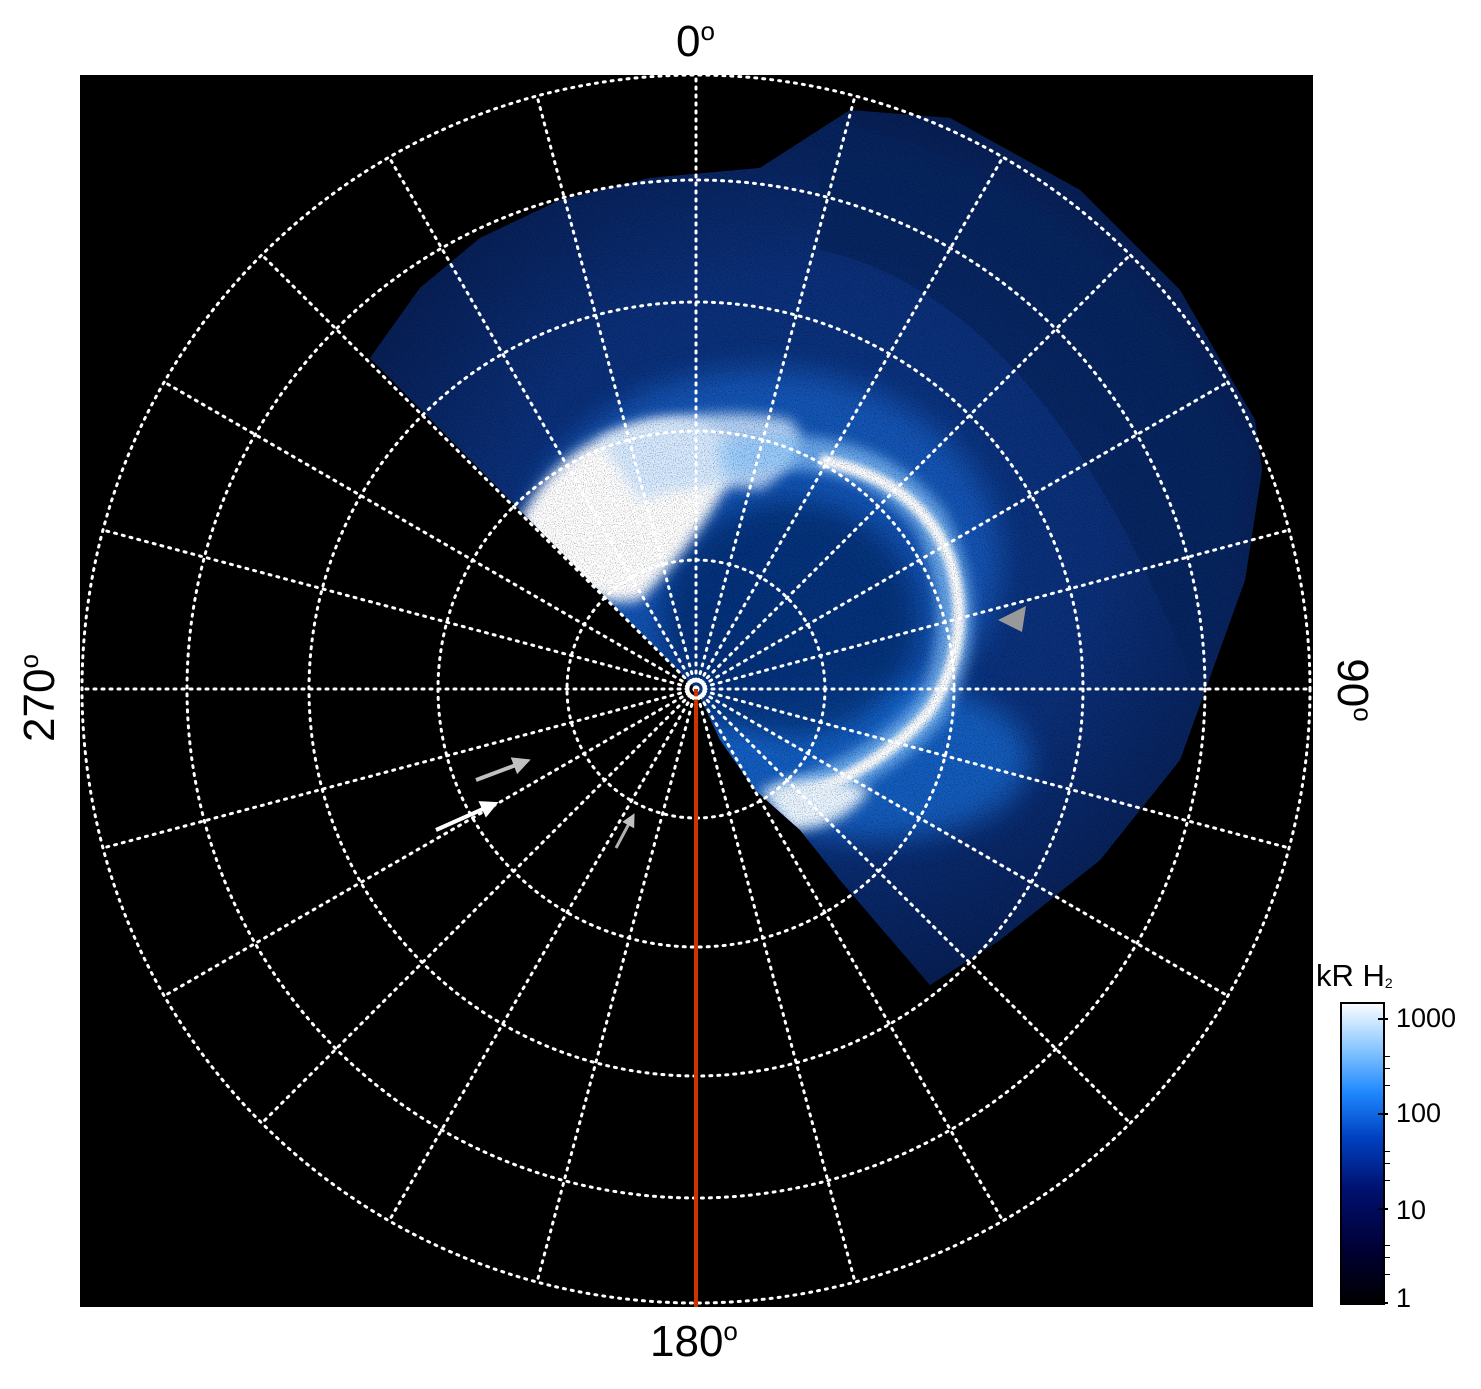 This screenshot has height=1389, width=1481. Describe the element at coordinates (1411, 1210) in the screenshot. I see `colorbar-tick-10: 10` at that location.